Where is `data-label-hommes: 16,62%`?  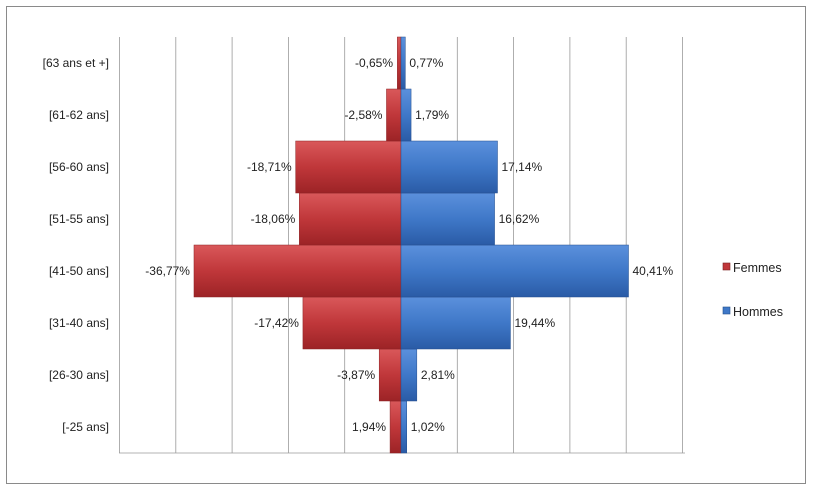
data-label-hommes: 16,62% is located at coordinates (519, 219).